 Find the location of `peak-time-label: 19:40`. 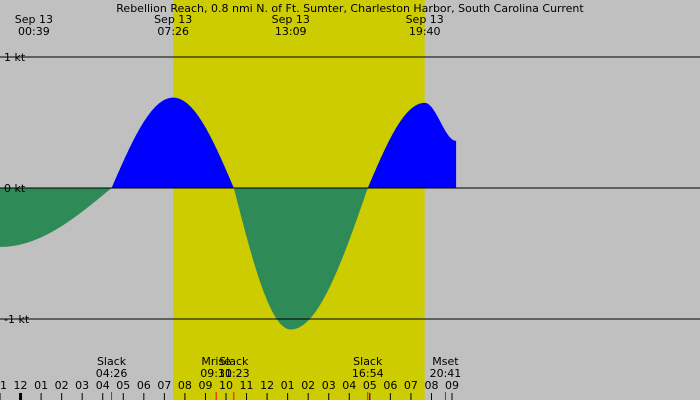

peak-time-label: 19:40 is located at coordinates (425, 31).